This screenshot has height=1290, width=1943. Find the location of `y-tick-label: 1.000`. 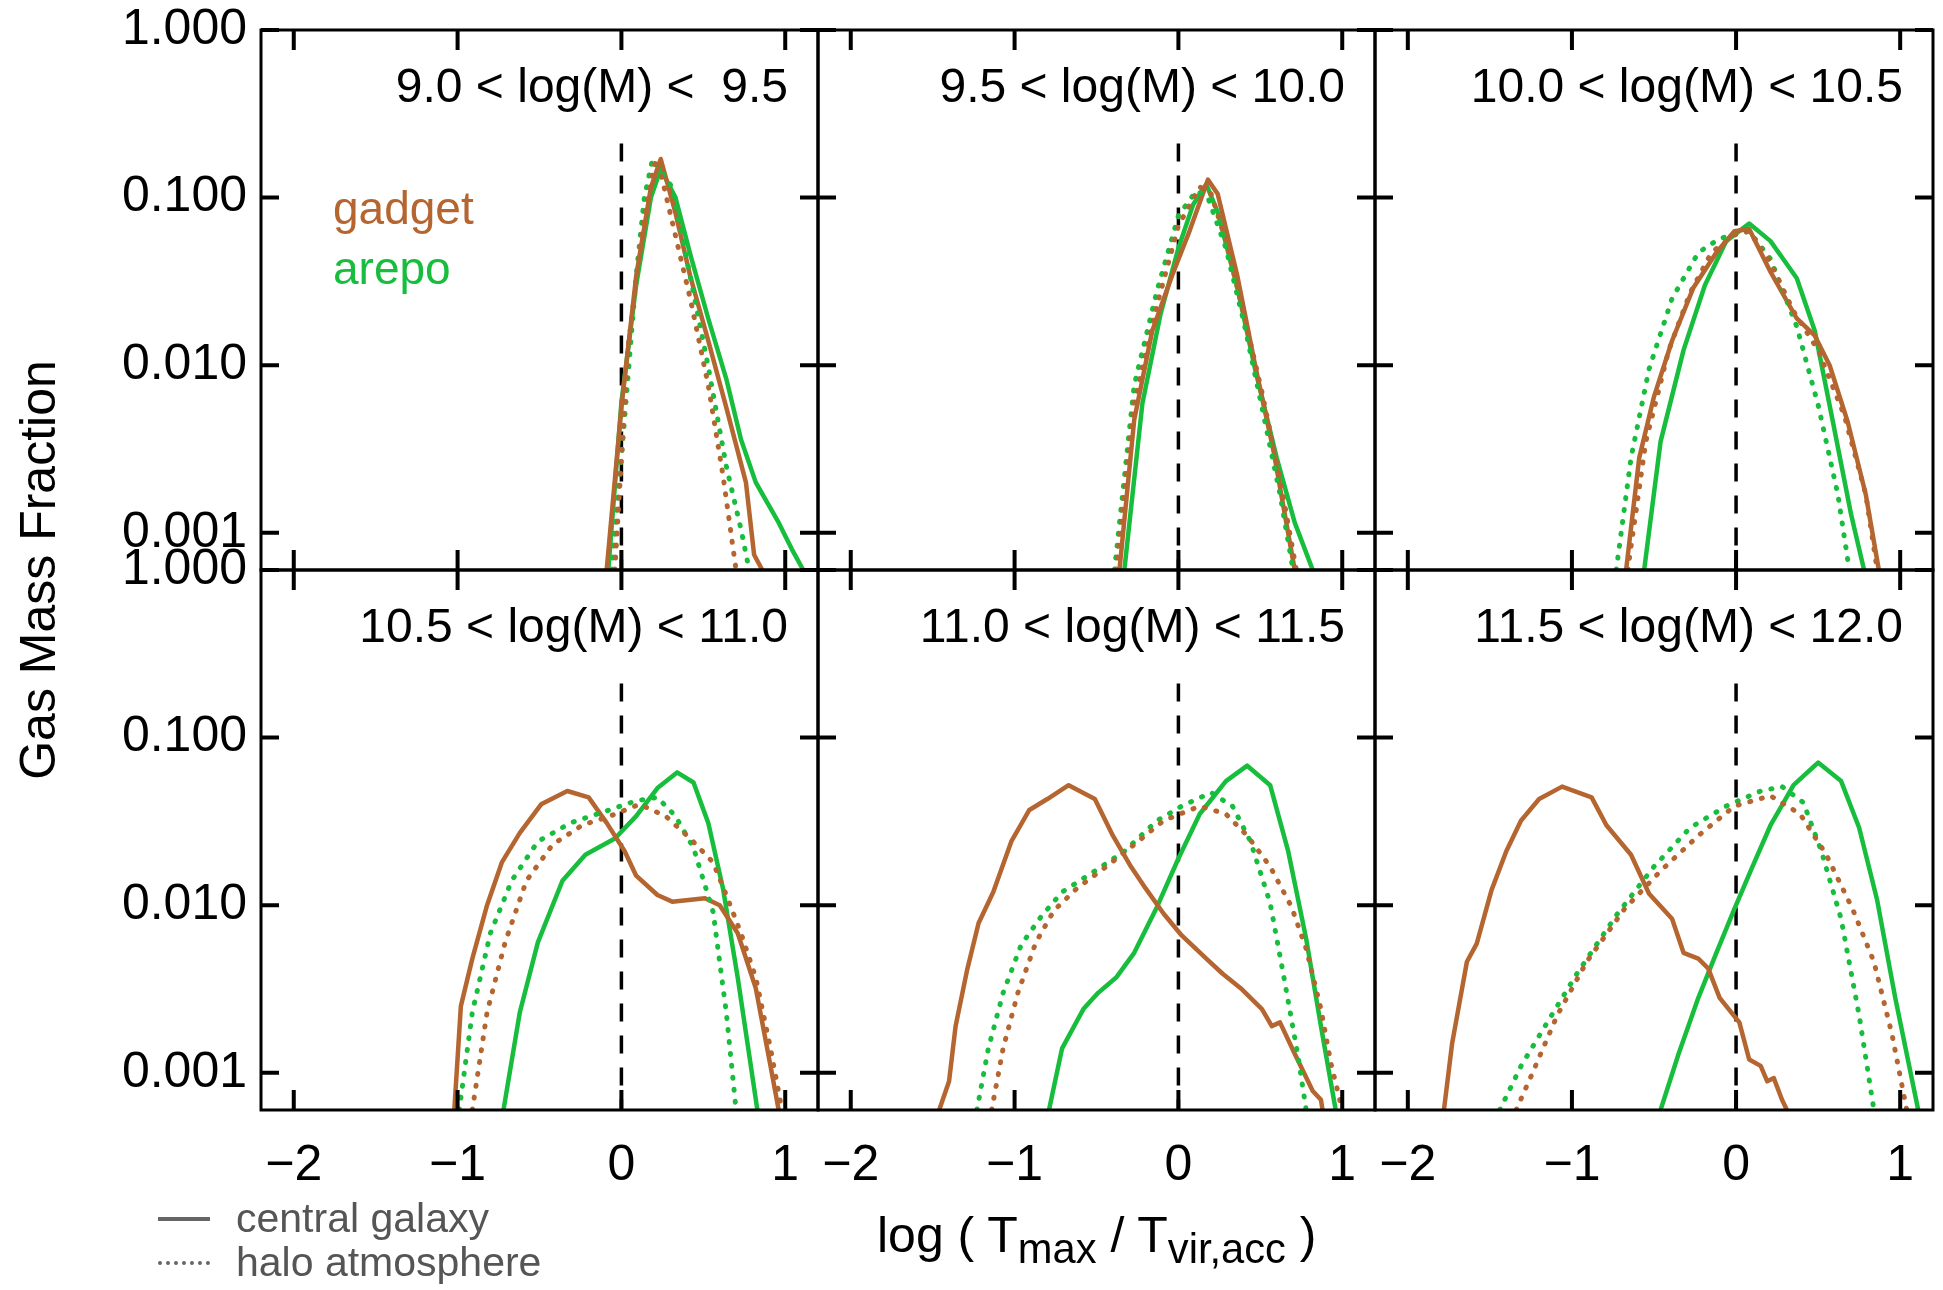

y-tick-label: 1.000 is located at coordinates (184, 27).